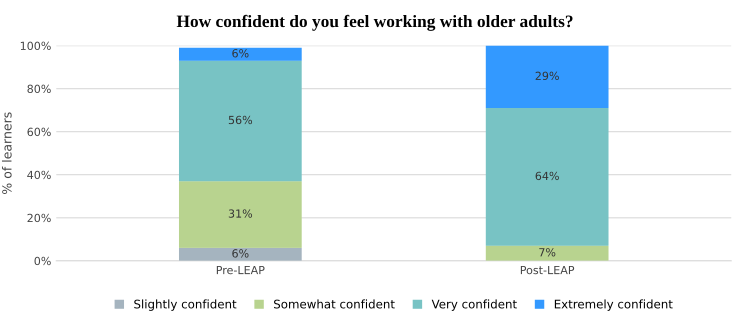  I want to click on y-tick-label: 80%, so click(39, 89).